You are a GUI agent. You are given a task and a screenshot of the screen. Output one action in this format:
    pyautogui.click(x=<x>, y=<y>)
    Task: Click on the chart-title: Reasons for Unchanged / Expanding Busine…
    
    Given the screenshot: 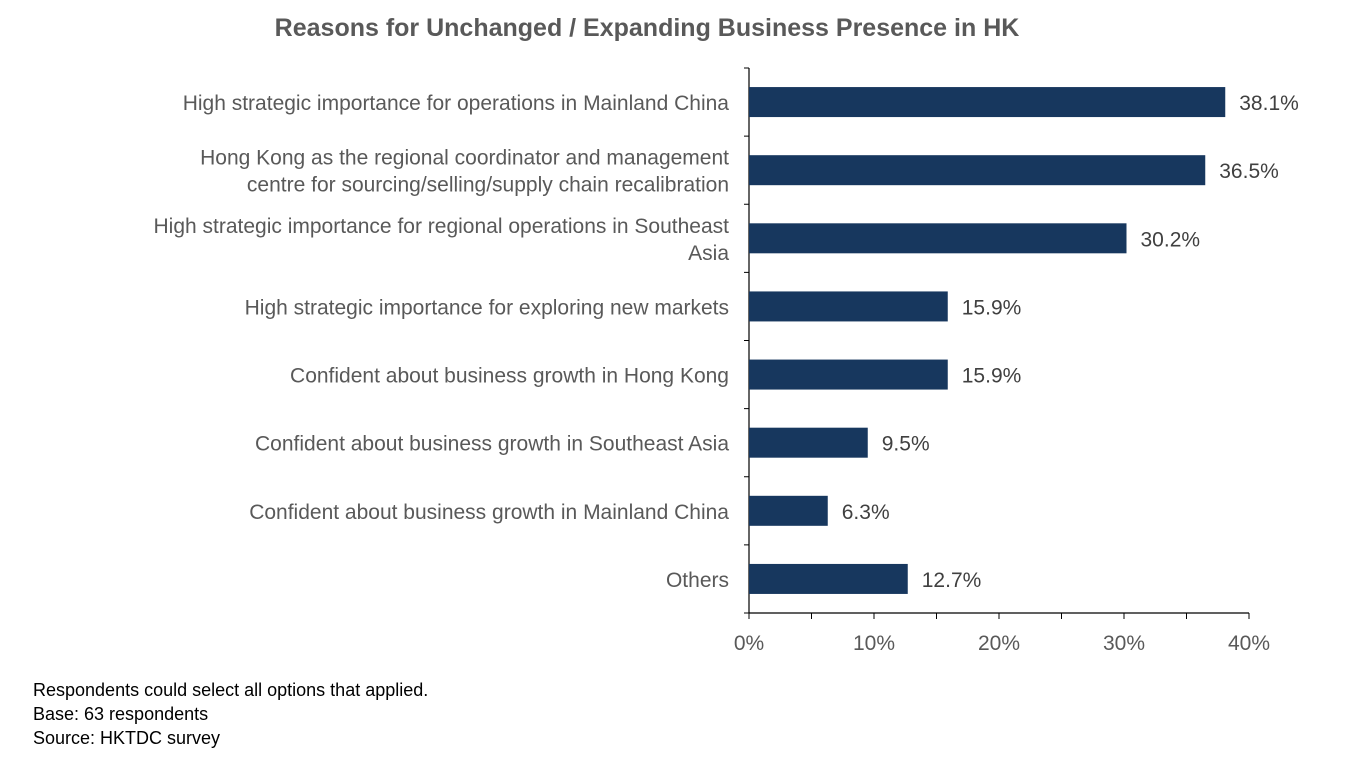 What is the action you would take?
    pyautogui.click(x=647, y=28)
    